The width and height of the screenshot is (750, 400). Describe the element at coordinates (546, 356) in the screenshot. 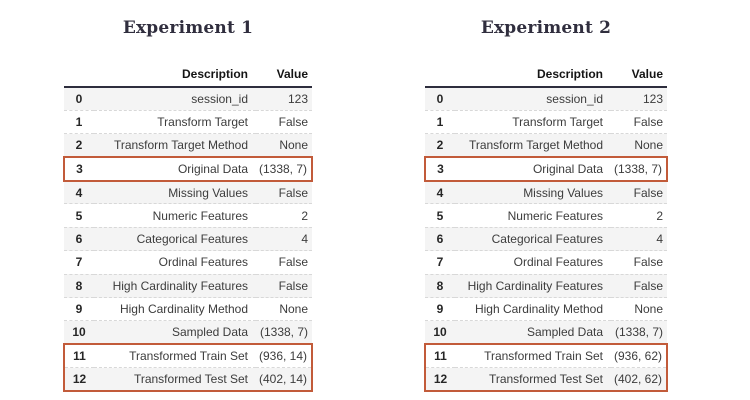

I see `table-row: 11 Transformed Train Set (936, 62)` at that location.